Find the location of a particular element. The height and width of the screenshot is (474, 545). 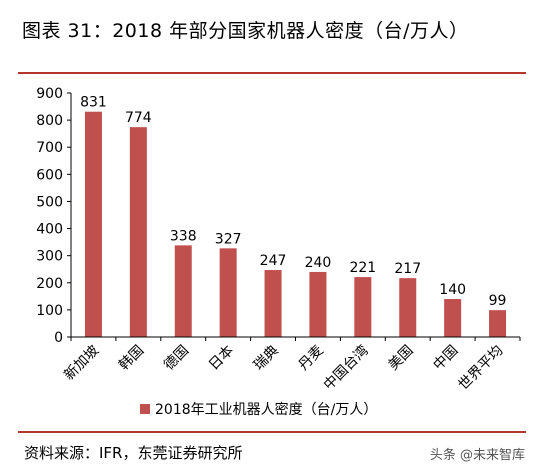

data-label: 240 is located at coordinates (318, 263).